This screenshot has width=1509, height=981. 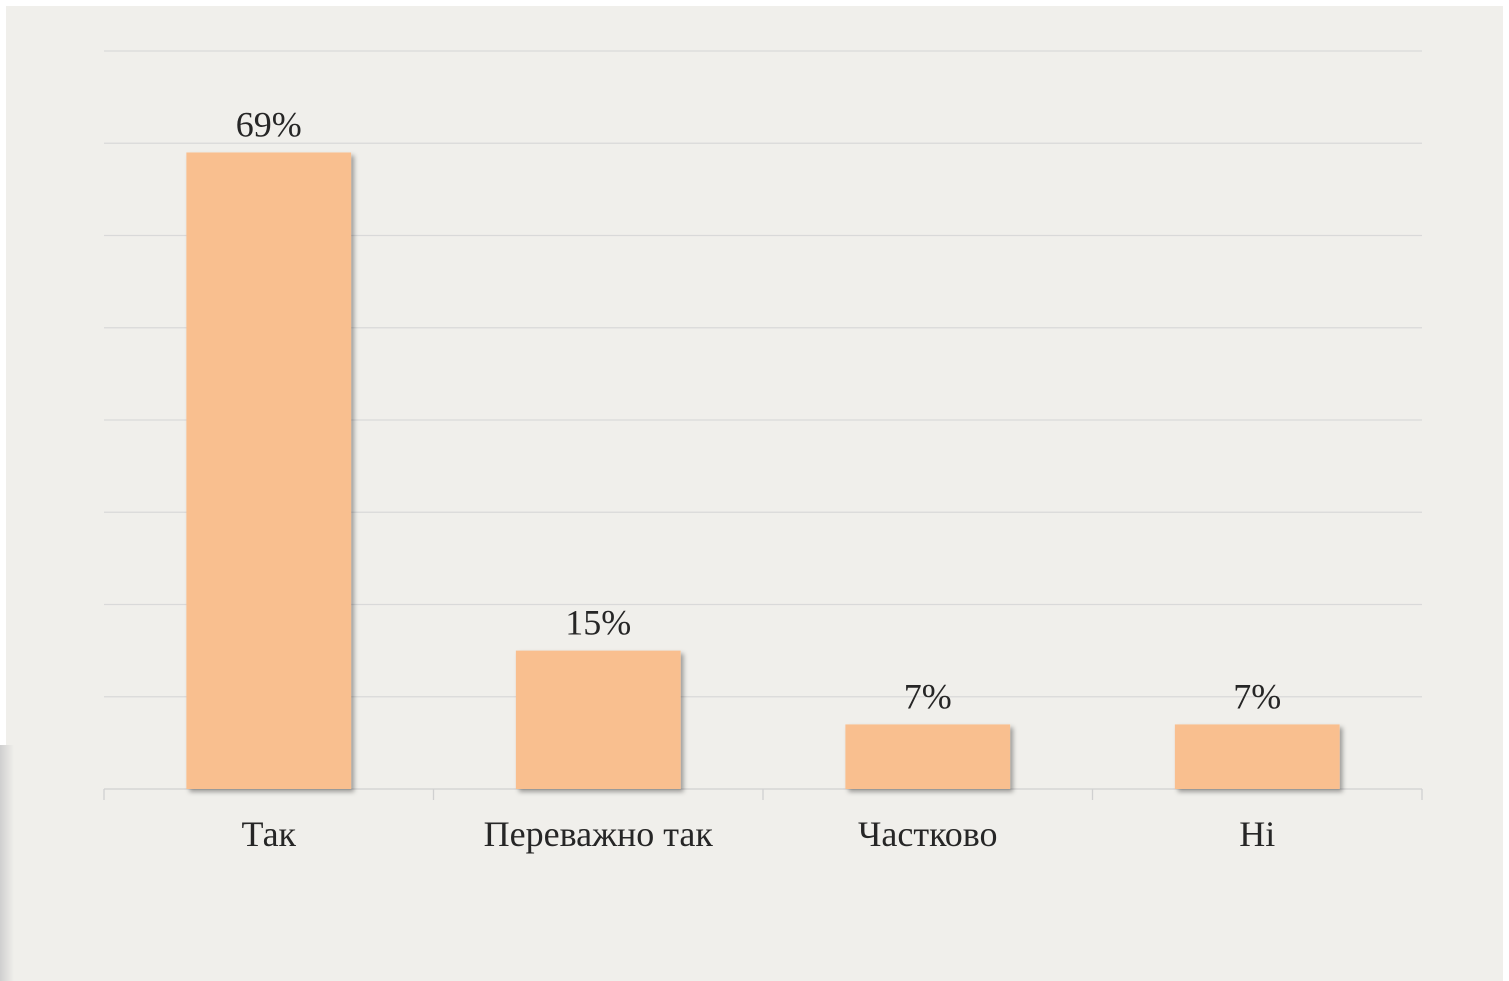 I want to click on category-labels: Так Переважно так Частково Ні, so click(x=758, y=834).